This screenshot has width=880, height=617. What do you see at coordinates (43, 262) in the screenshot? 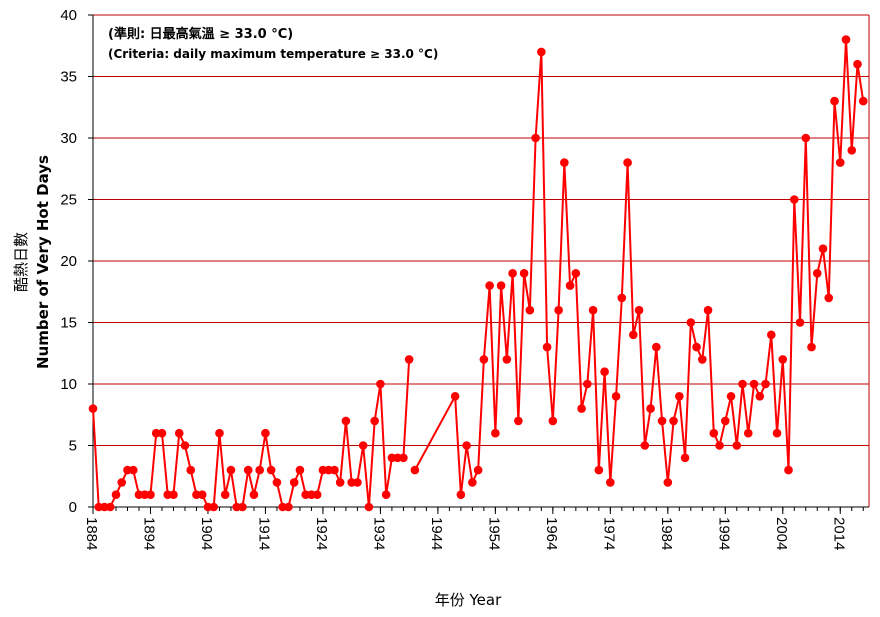
I see `y-axis-title-en: Number of Very Hot Days` at bounding box center [43, 262].